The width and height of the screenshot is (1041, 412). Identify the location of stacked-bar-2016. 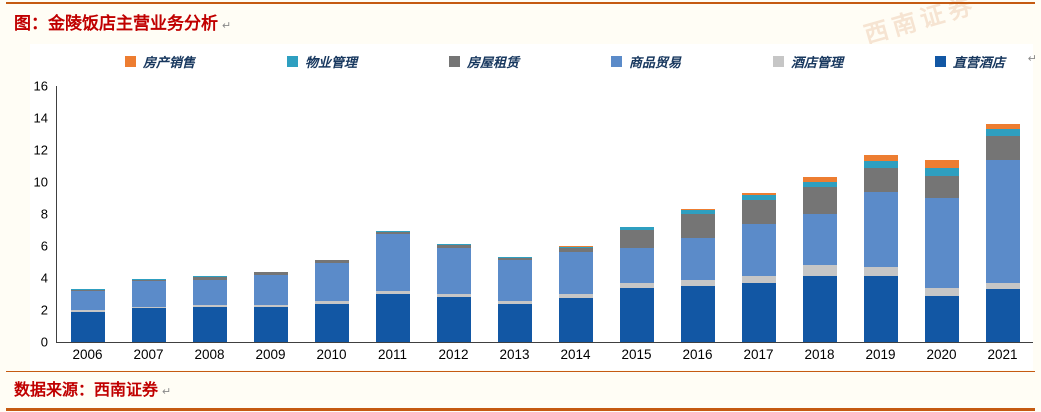
(697, 214).